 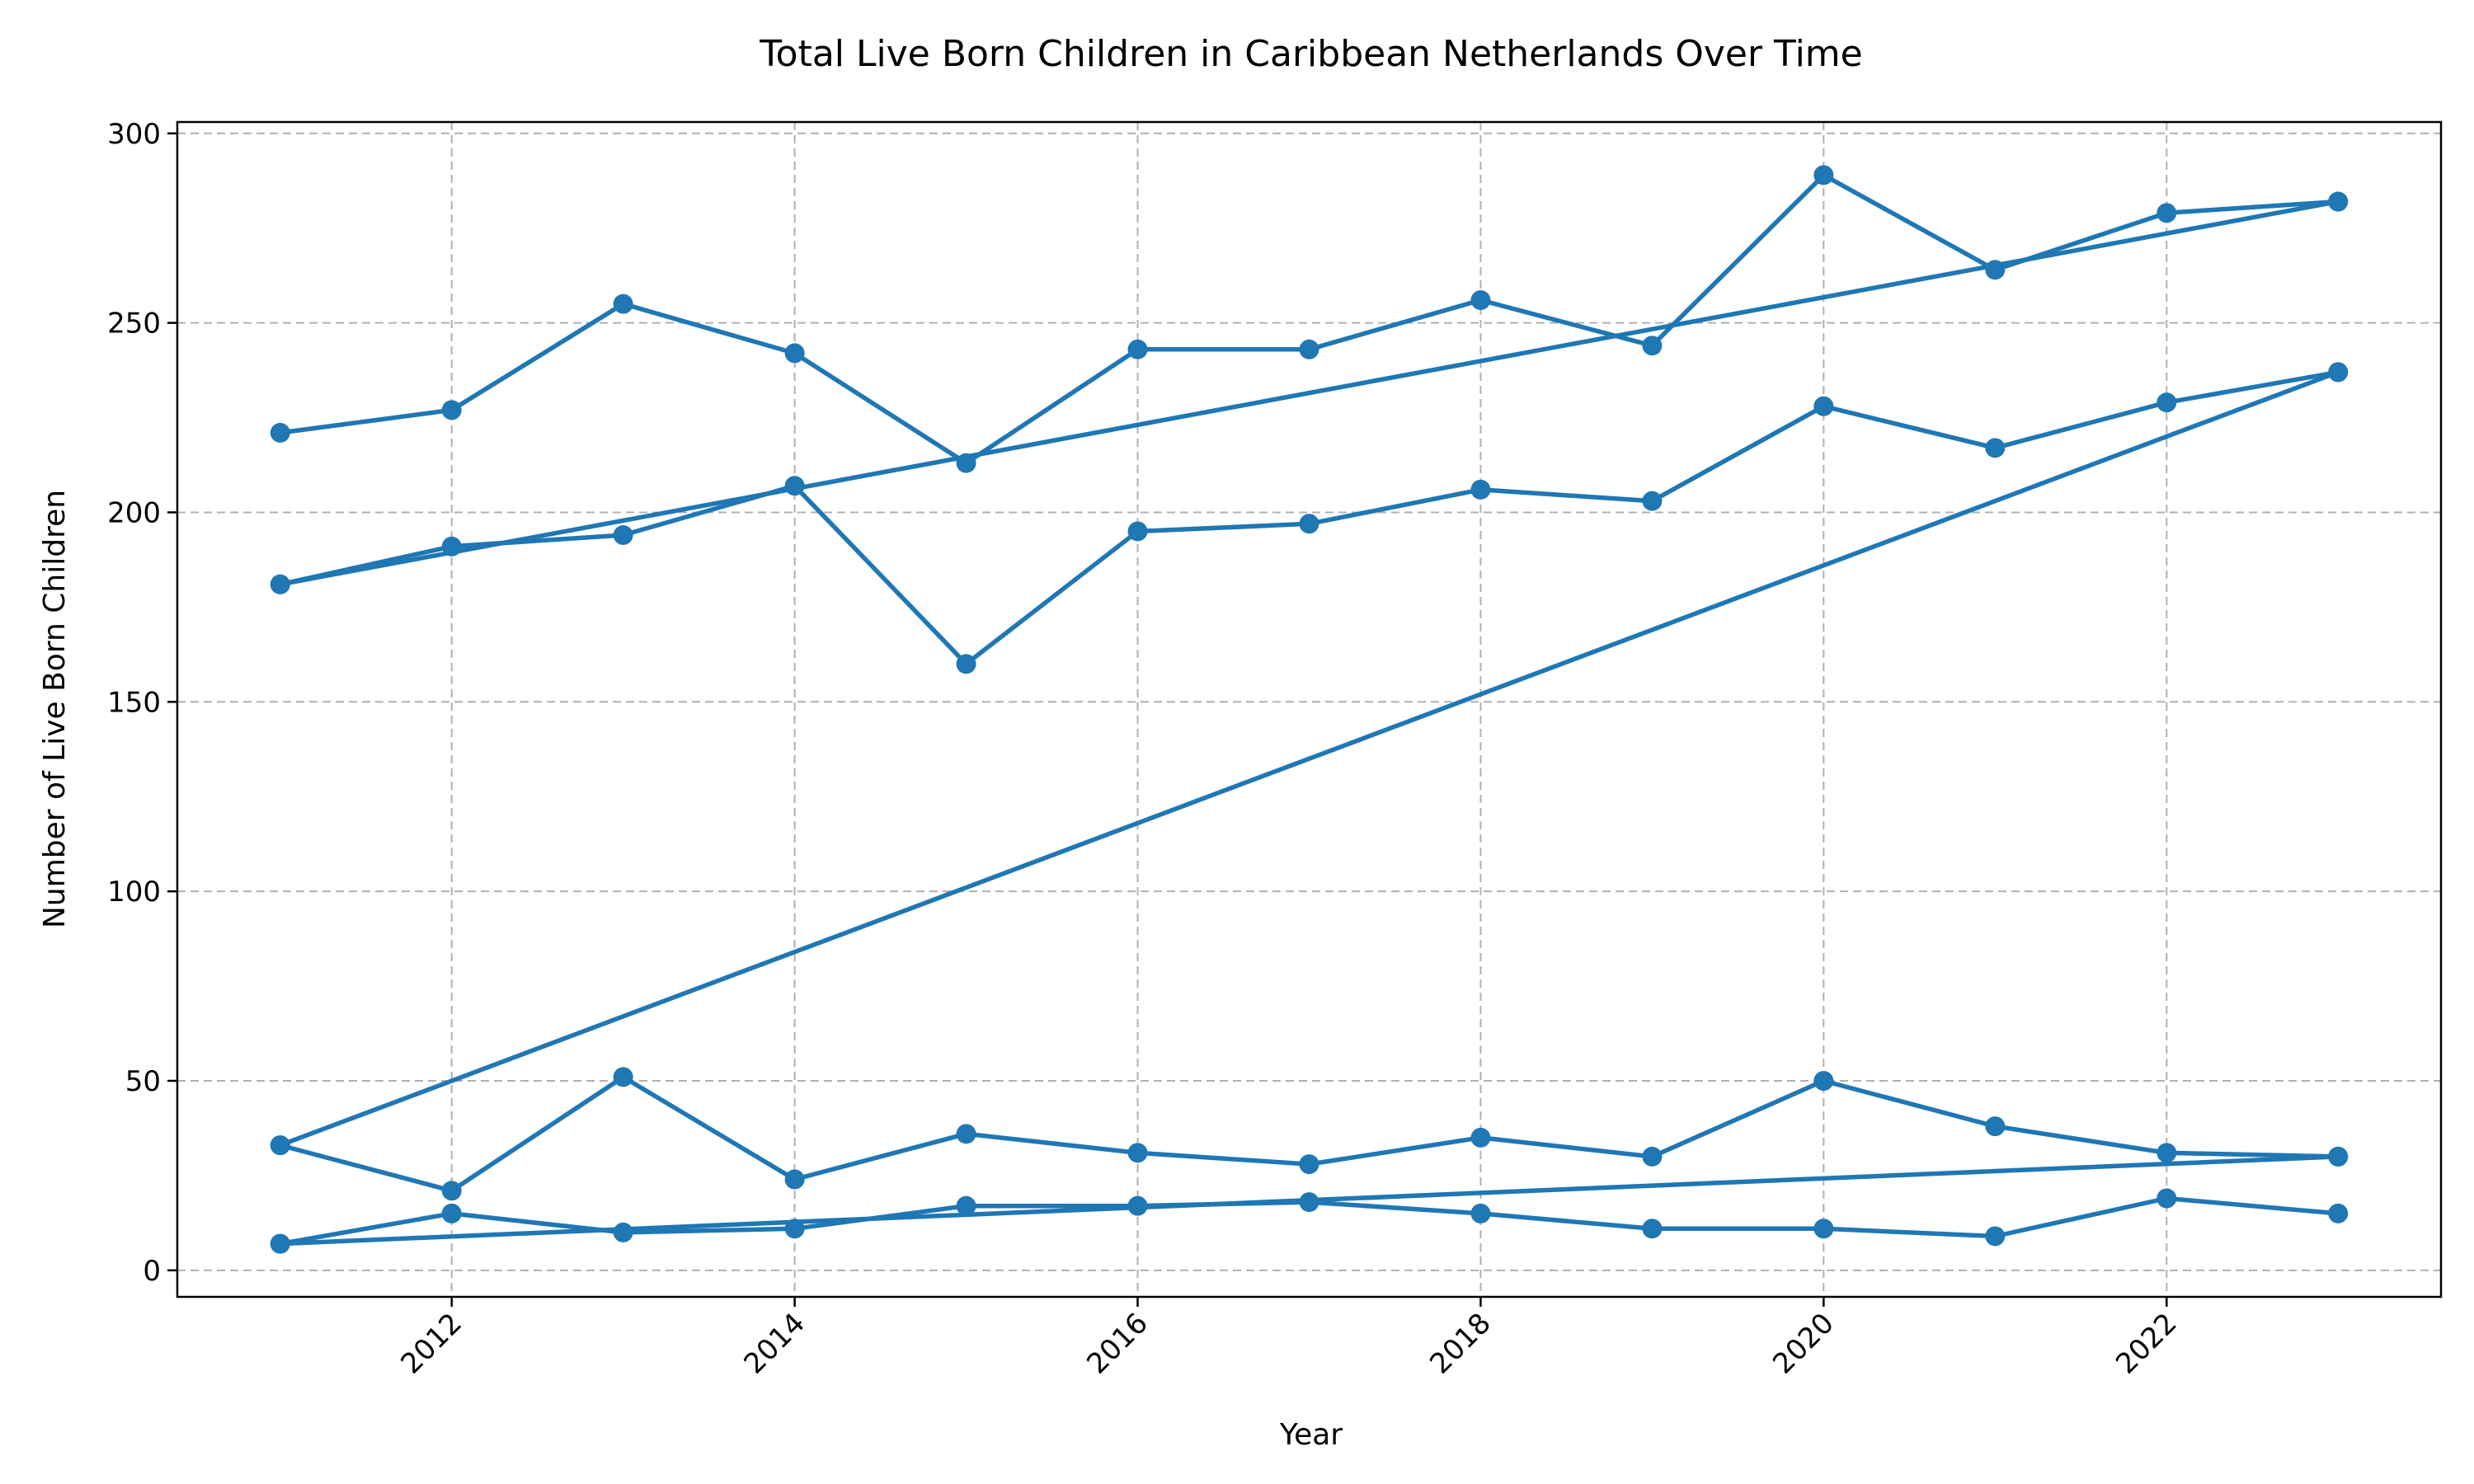 I want to click on y-tick-label: 250, so click(x=134, y=324).